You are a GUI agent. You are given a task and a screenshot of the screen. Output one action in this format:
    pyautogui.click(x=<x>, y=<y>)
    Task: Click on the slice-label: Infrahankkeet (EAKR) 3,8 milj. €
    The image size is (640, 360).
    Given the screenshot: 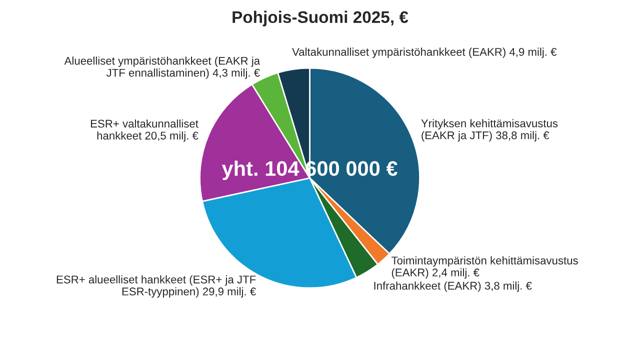 What is the action you would take?
    pyautogui.click(x=453, y=287)
    